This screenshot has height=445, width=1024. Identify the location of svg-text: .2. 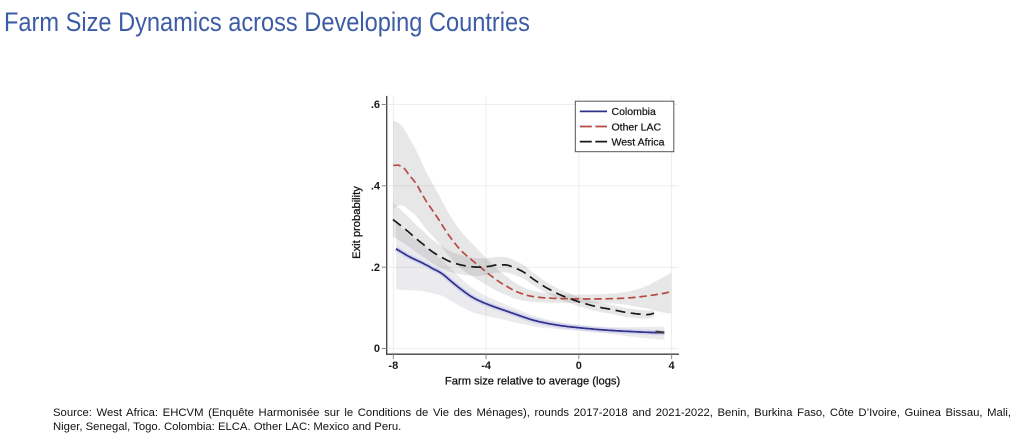
(375, 268).